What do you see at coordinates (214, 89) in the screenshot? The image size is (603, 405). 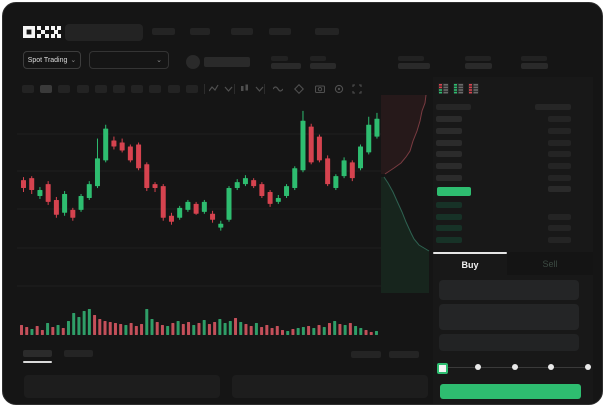 I see `indicators-icon` at bounding box center [214, 89].